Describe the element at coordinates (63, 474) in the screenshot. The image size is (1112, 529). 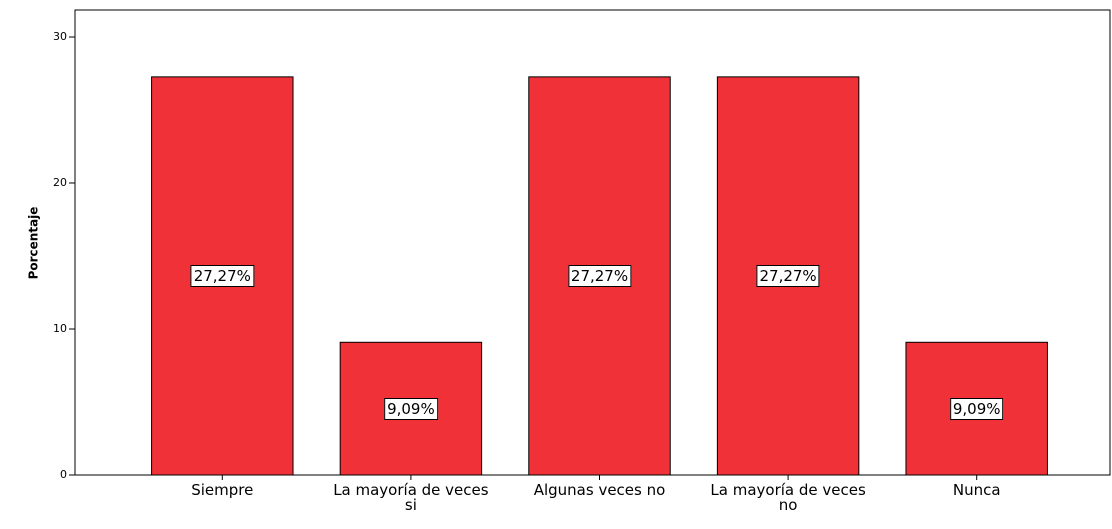
I see `y-tick-label: 0` at that location.